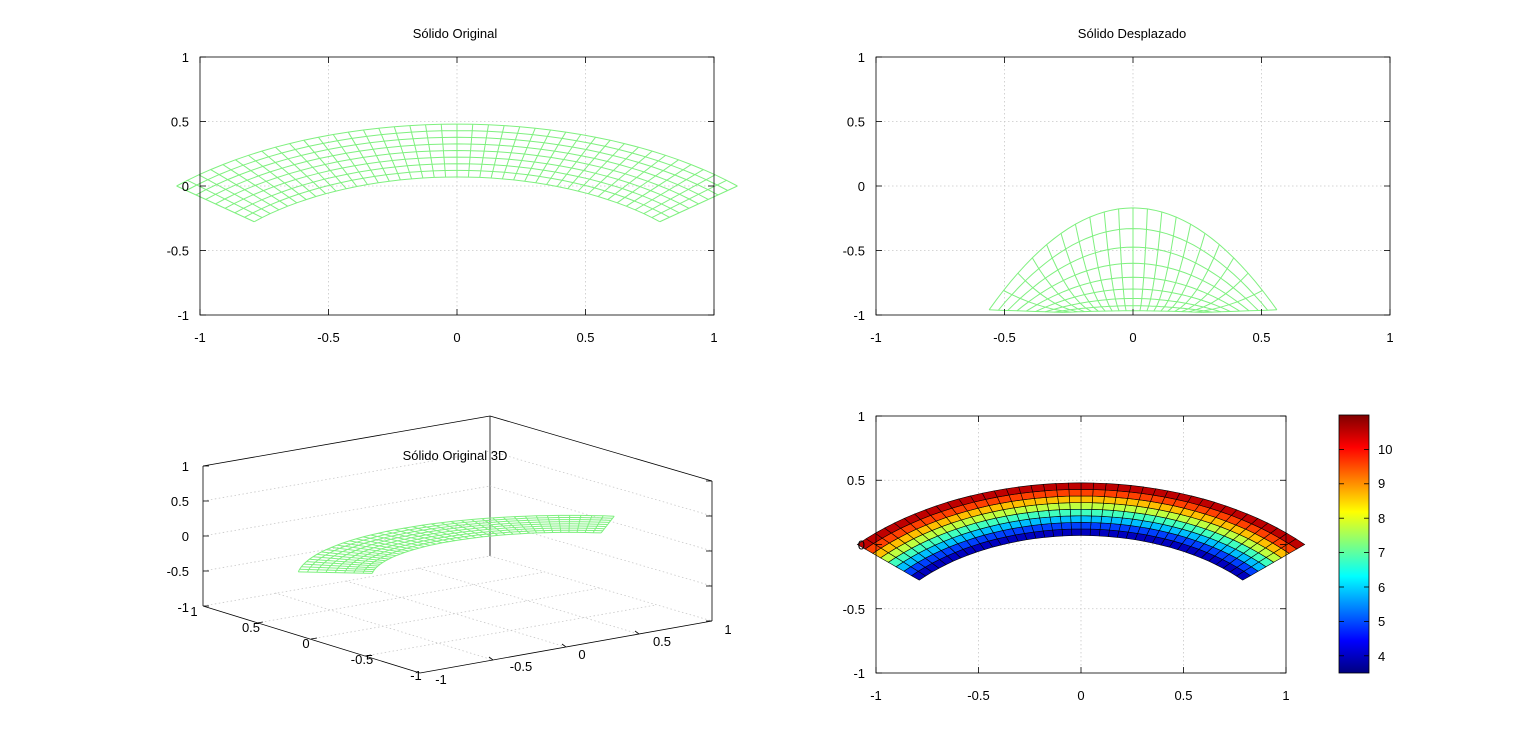 Image resolution: width=1536 pixels, height=756 pixels. What do you see at coordinates (180, 501) in the screenshot?
I see `z-tick-label: 0.5` at bounding box center [180, 501].